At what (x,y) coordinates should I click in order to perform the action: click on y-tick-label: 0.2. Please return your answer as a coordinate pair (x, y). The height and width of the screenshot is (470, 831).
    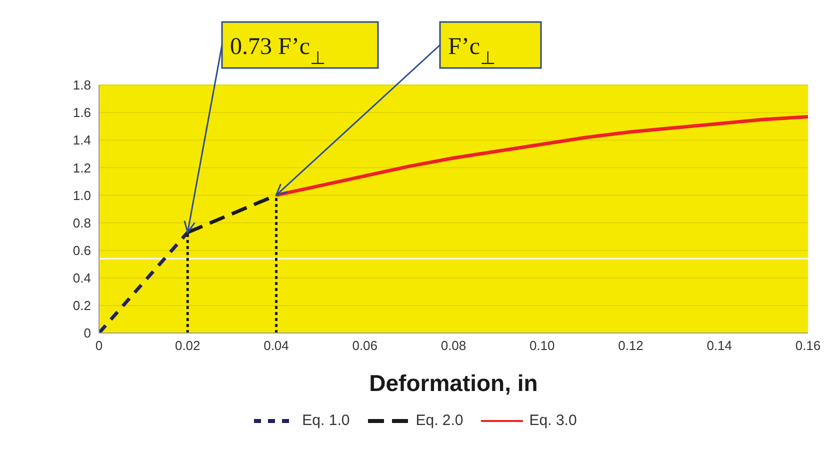
    Looking at the image, I should click on (81, 306).